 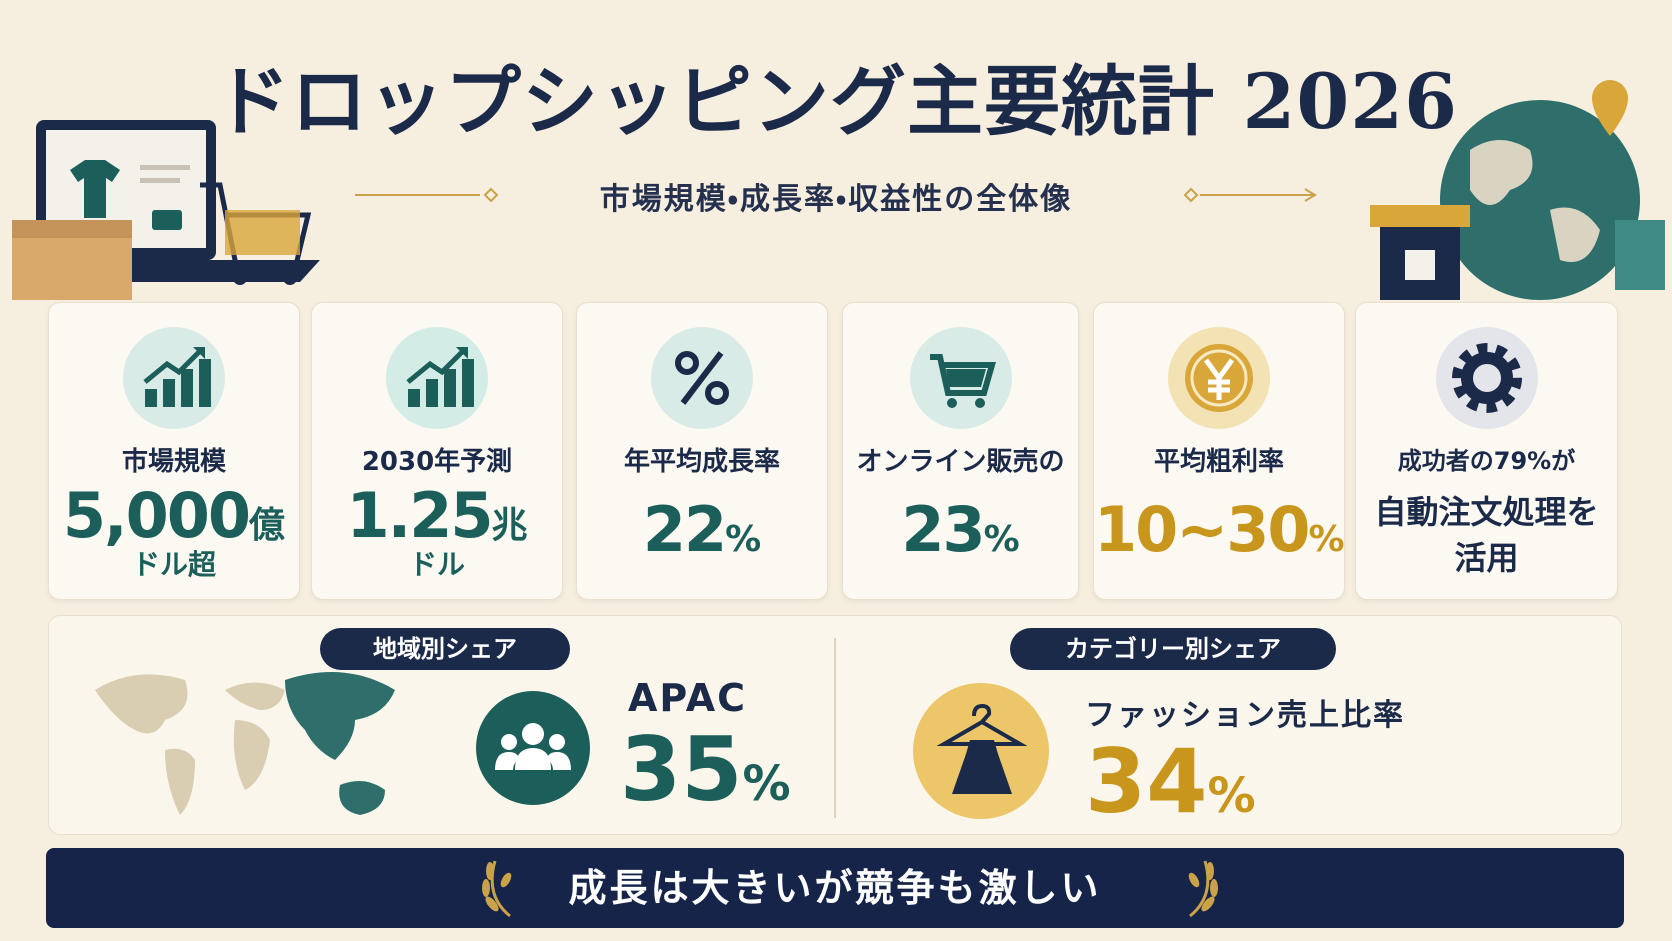 I want to click on card-line: 活用, so click(x=1486, y=558).